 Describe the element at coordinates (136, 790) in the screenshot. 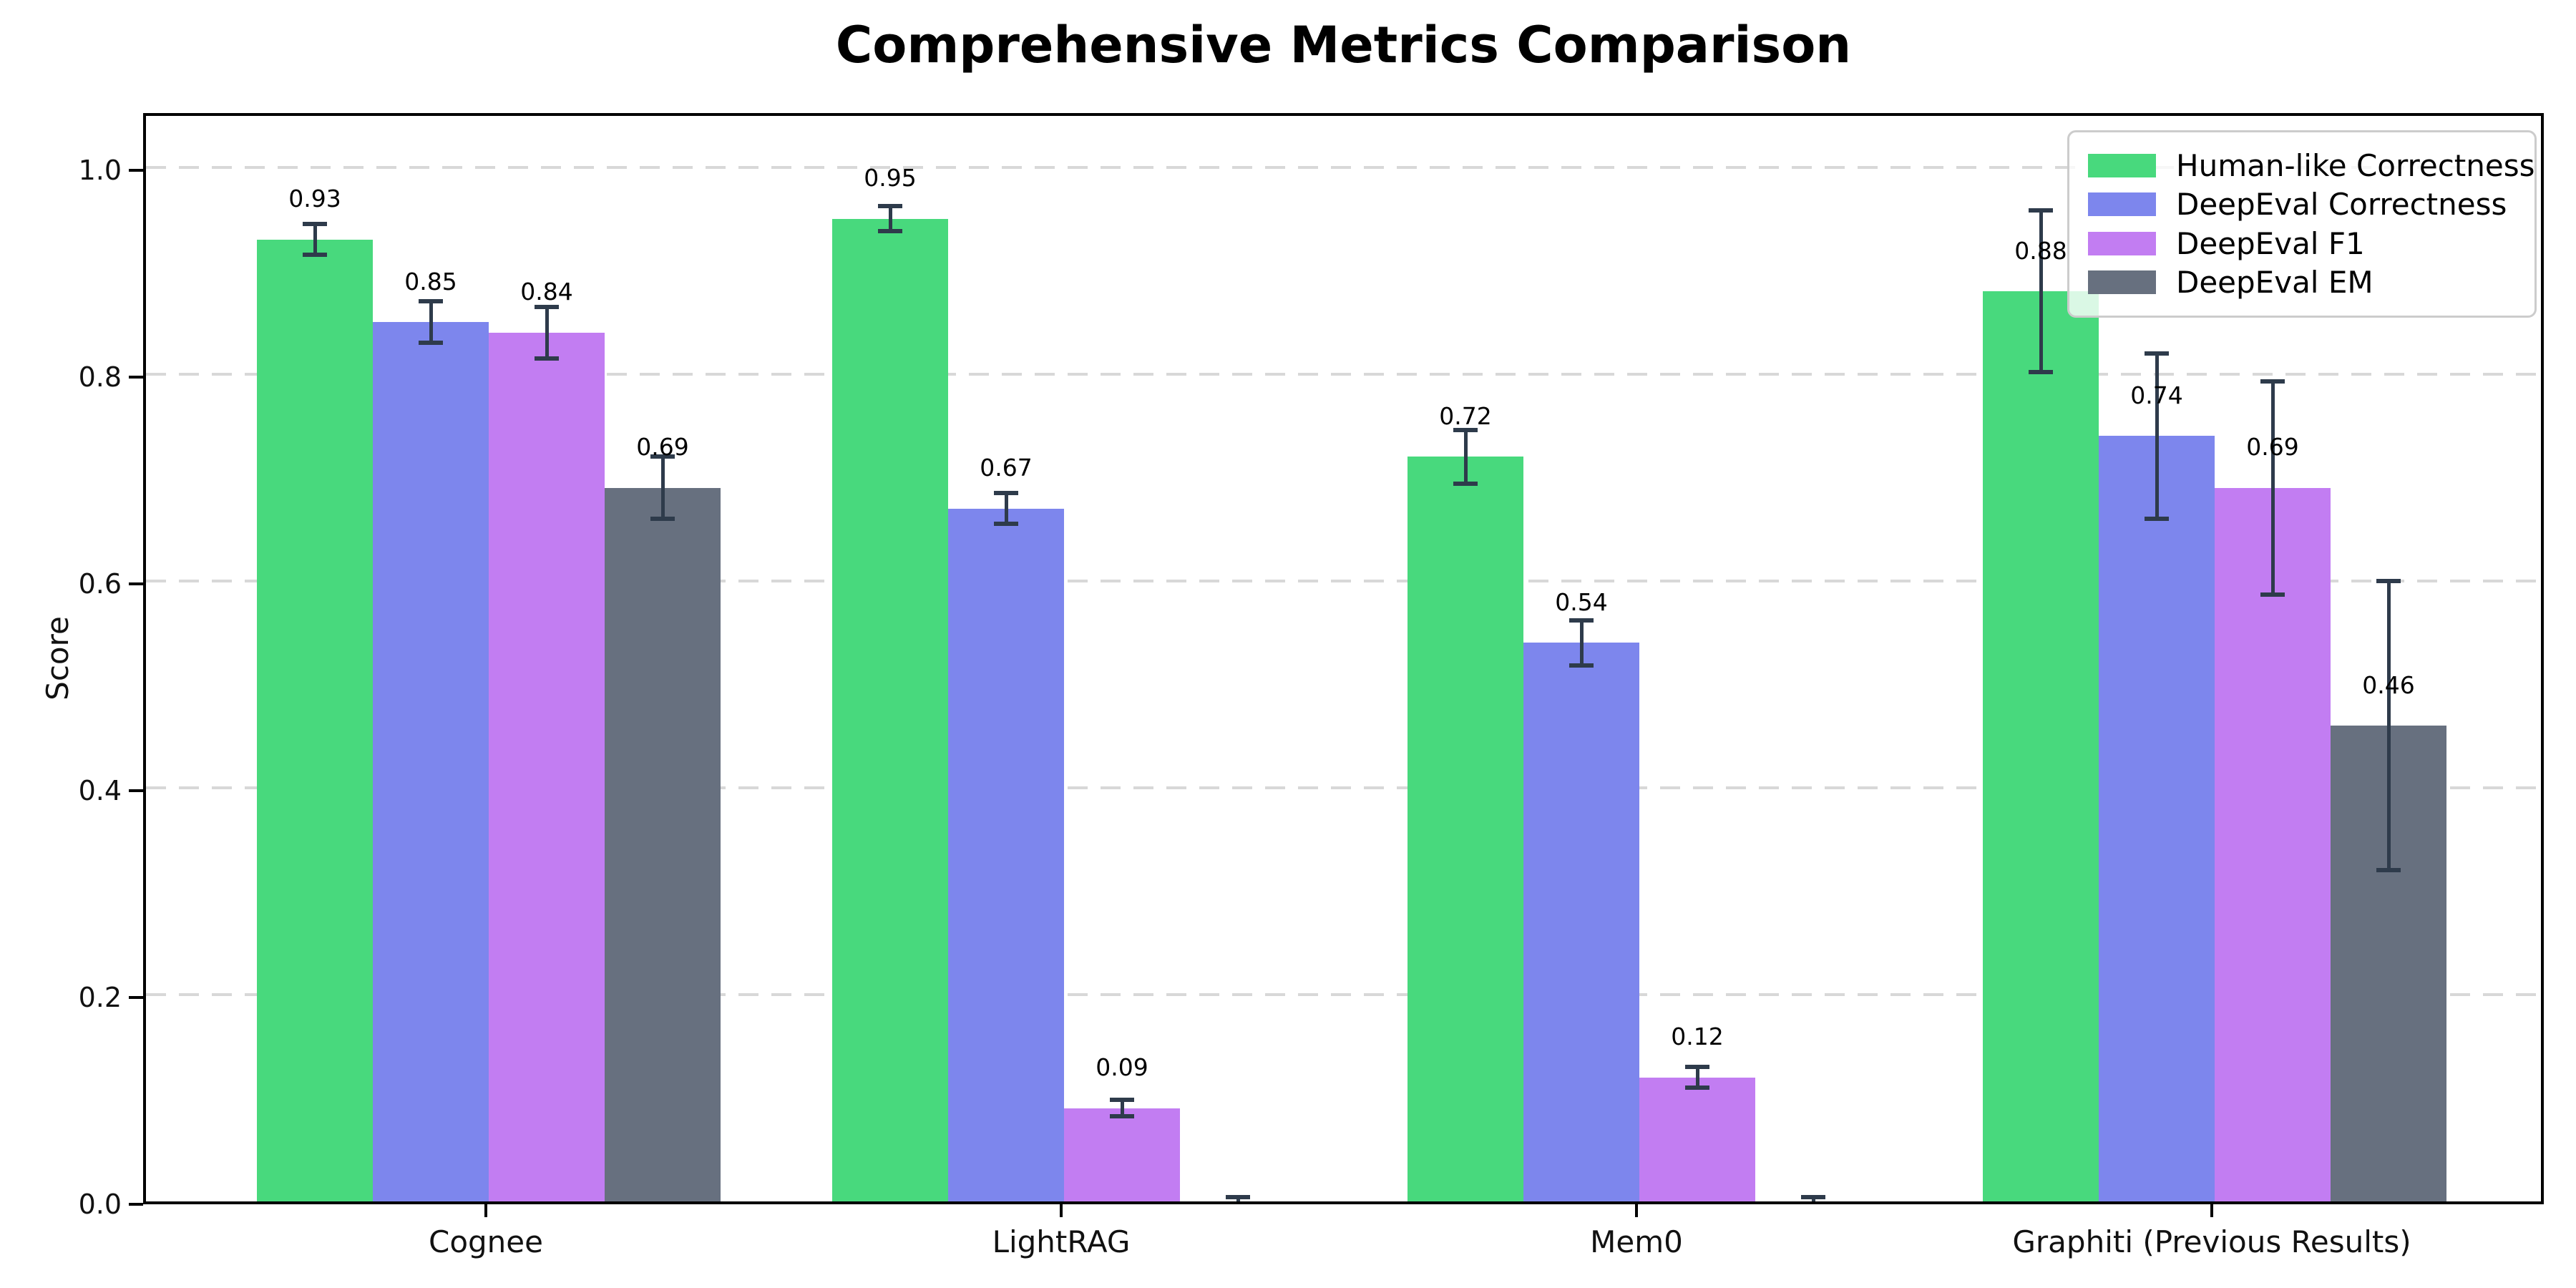

I see `y-tickmark-0.4` at that location.